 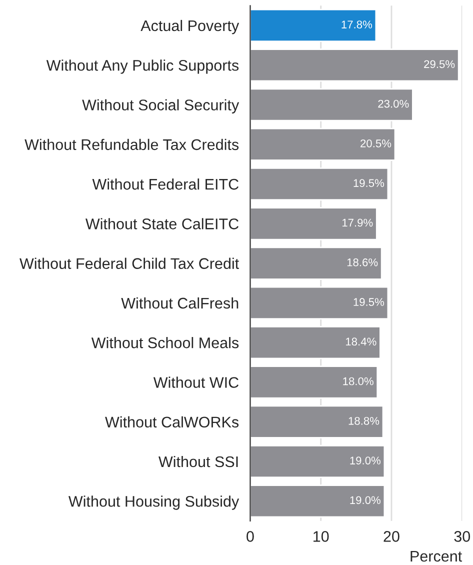 I want to click on data-label: 18.0%, so click(x=358, y=381).